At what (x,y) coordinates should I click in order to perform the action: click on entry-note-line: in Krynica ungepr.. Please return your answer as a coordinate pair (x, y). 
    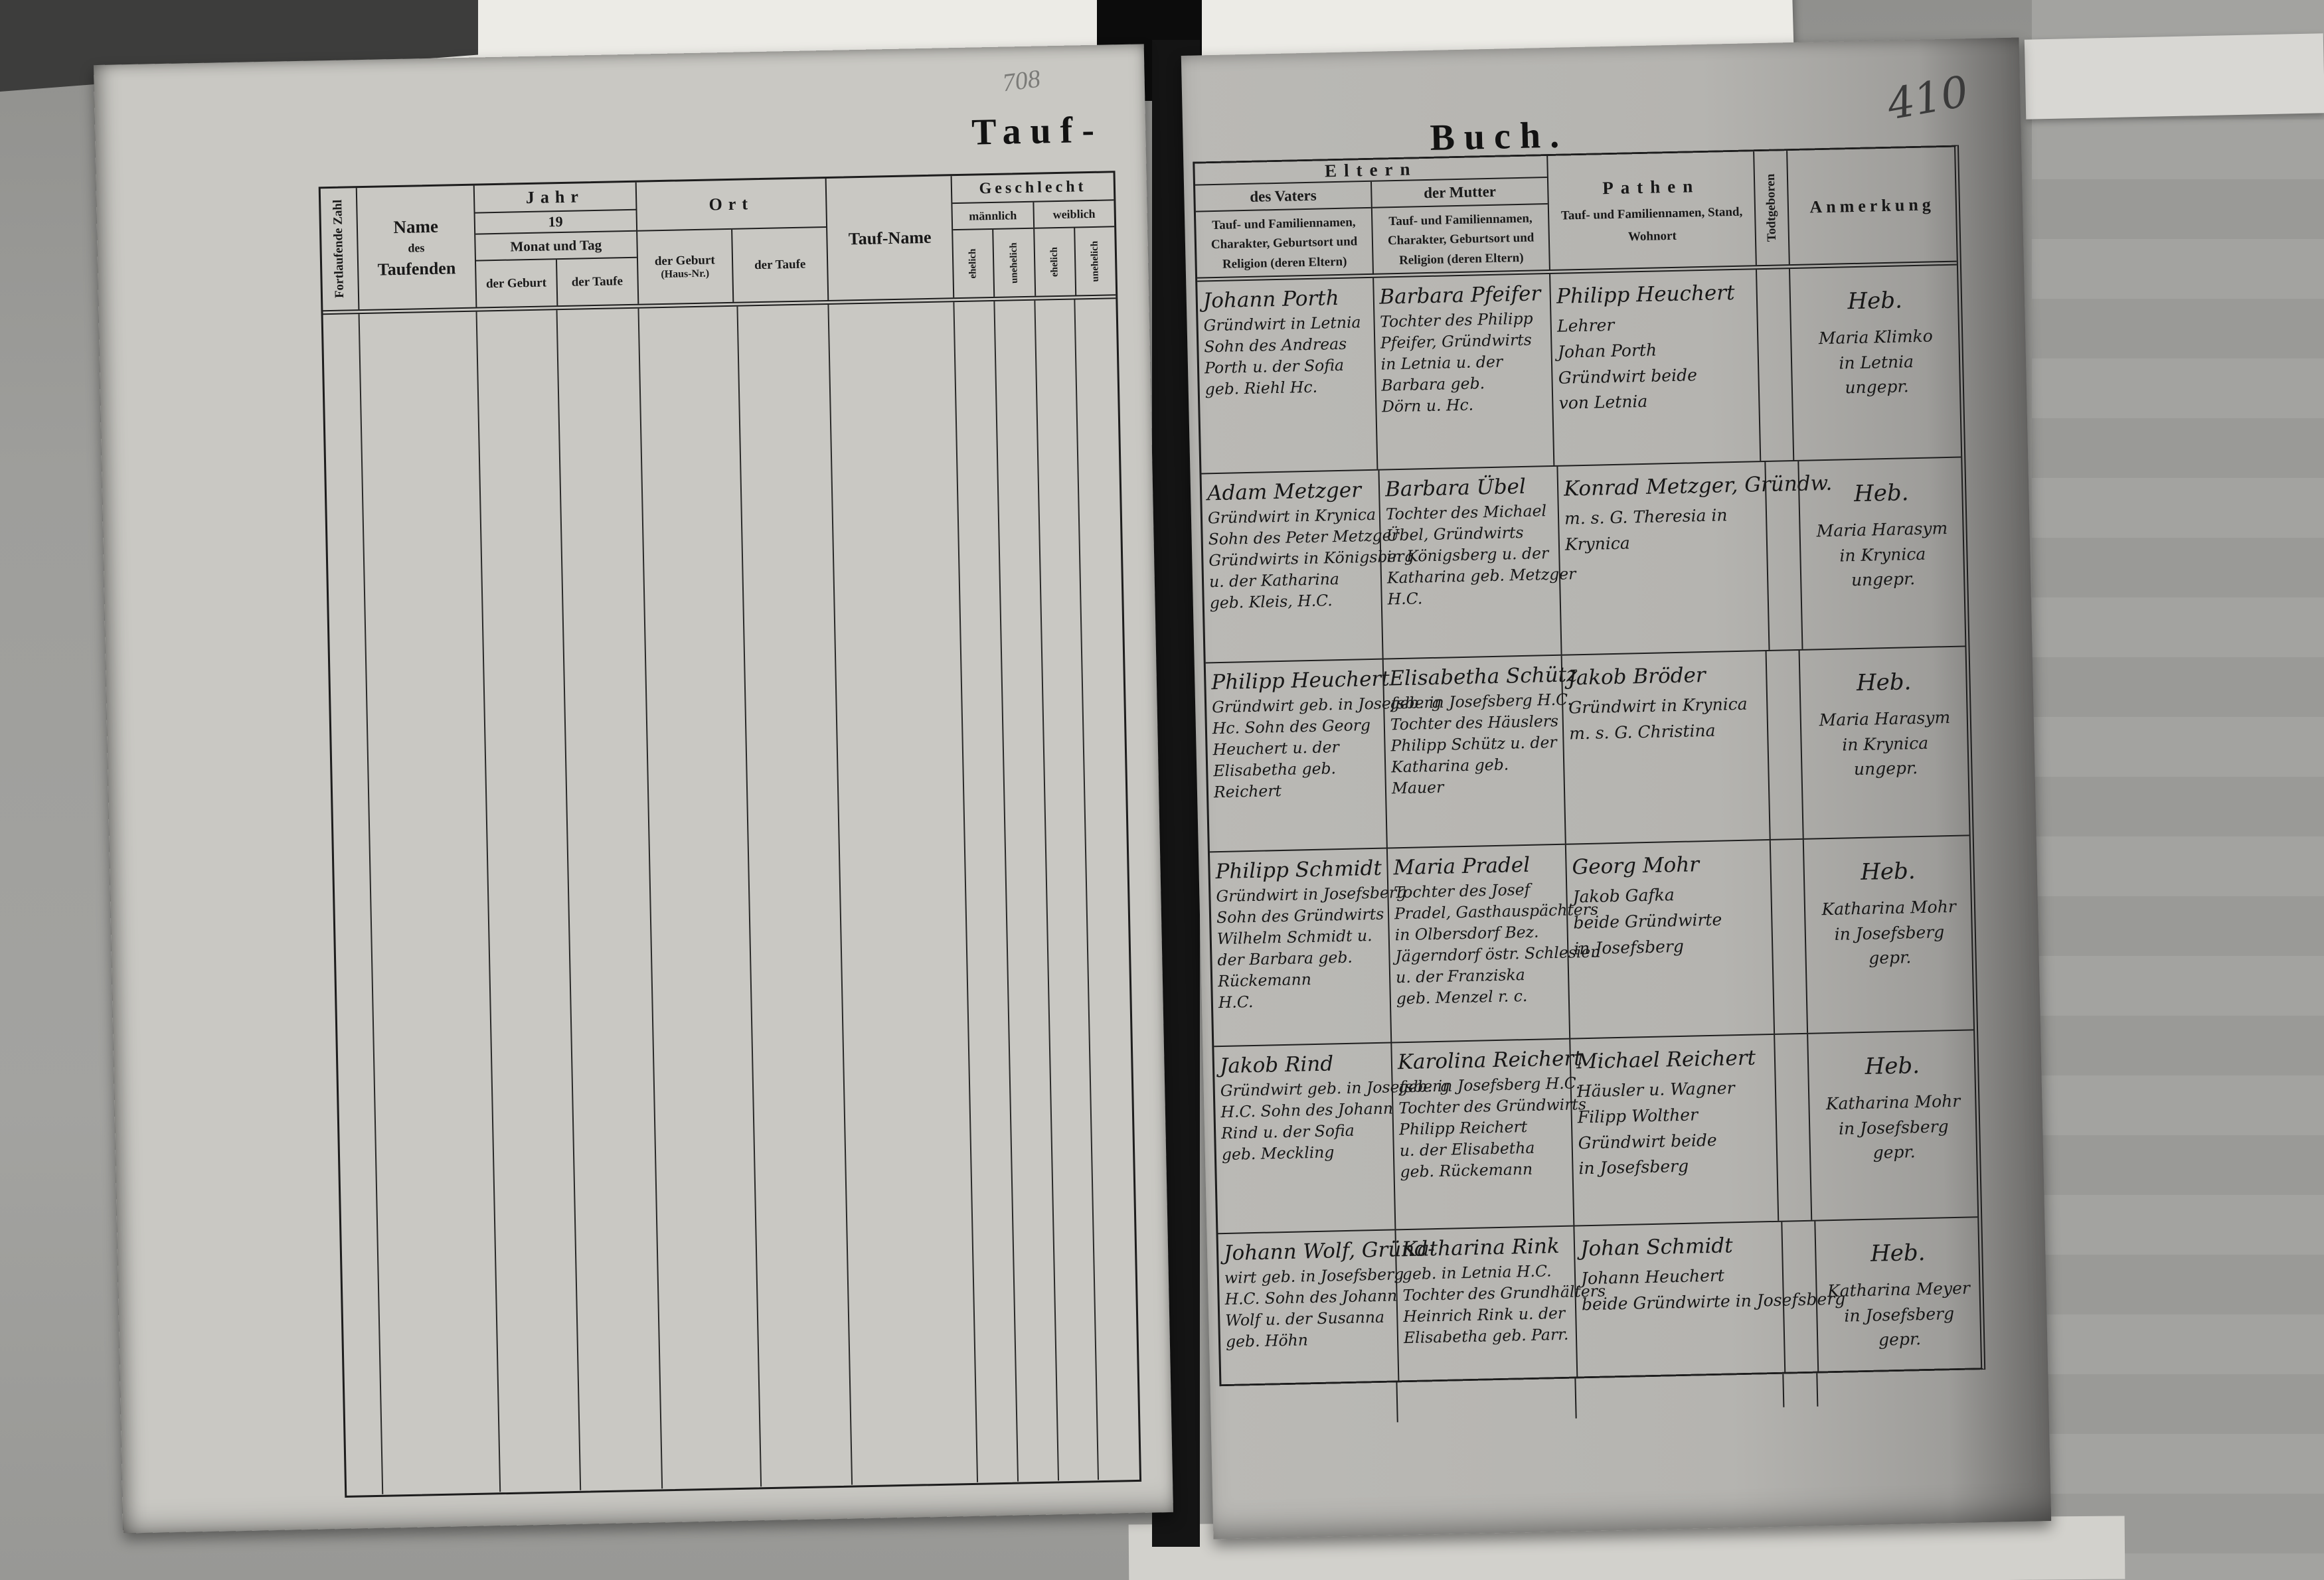
    Looking at the image, I should click on (1883, 567).